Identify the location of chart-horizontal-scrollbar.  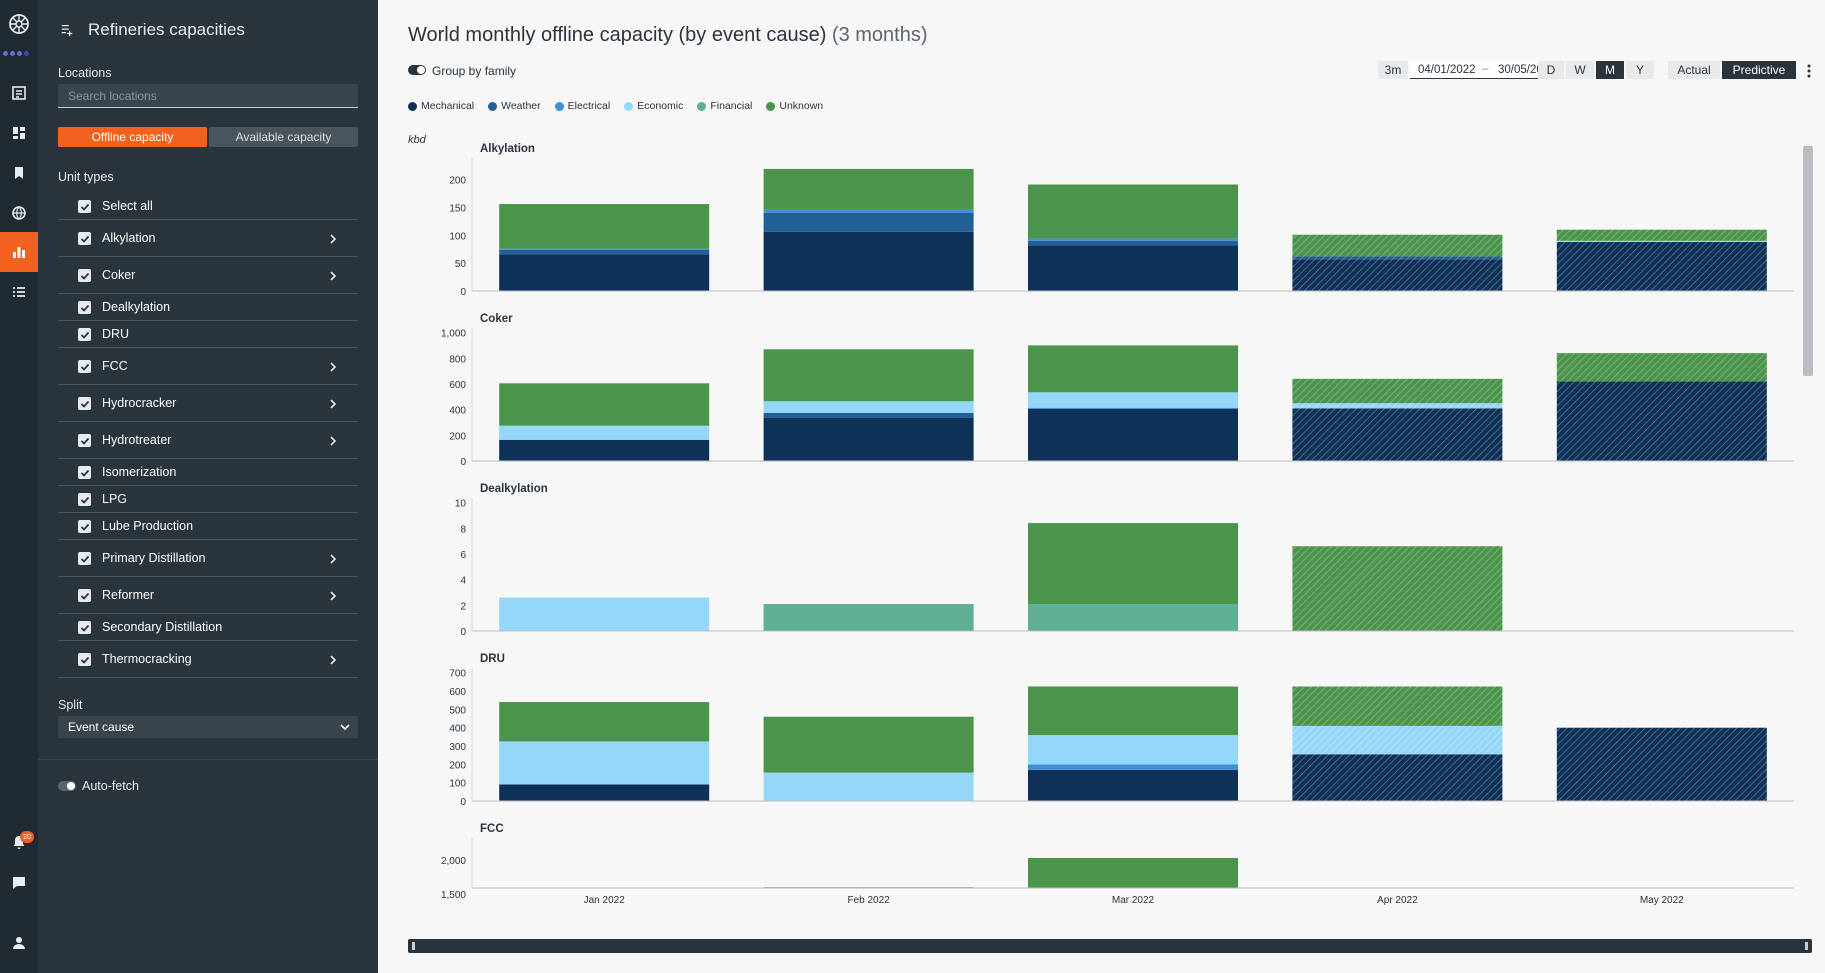
(1110, 946).